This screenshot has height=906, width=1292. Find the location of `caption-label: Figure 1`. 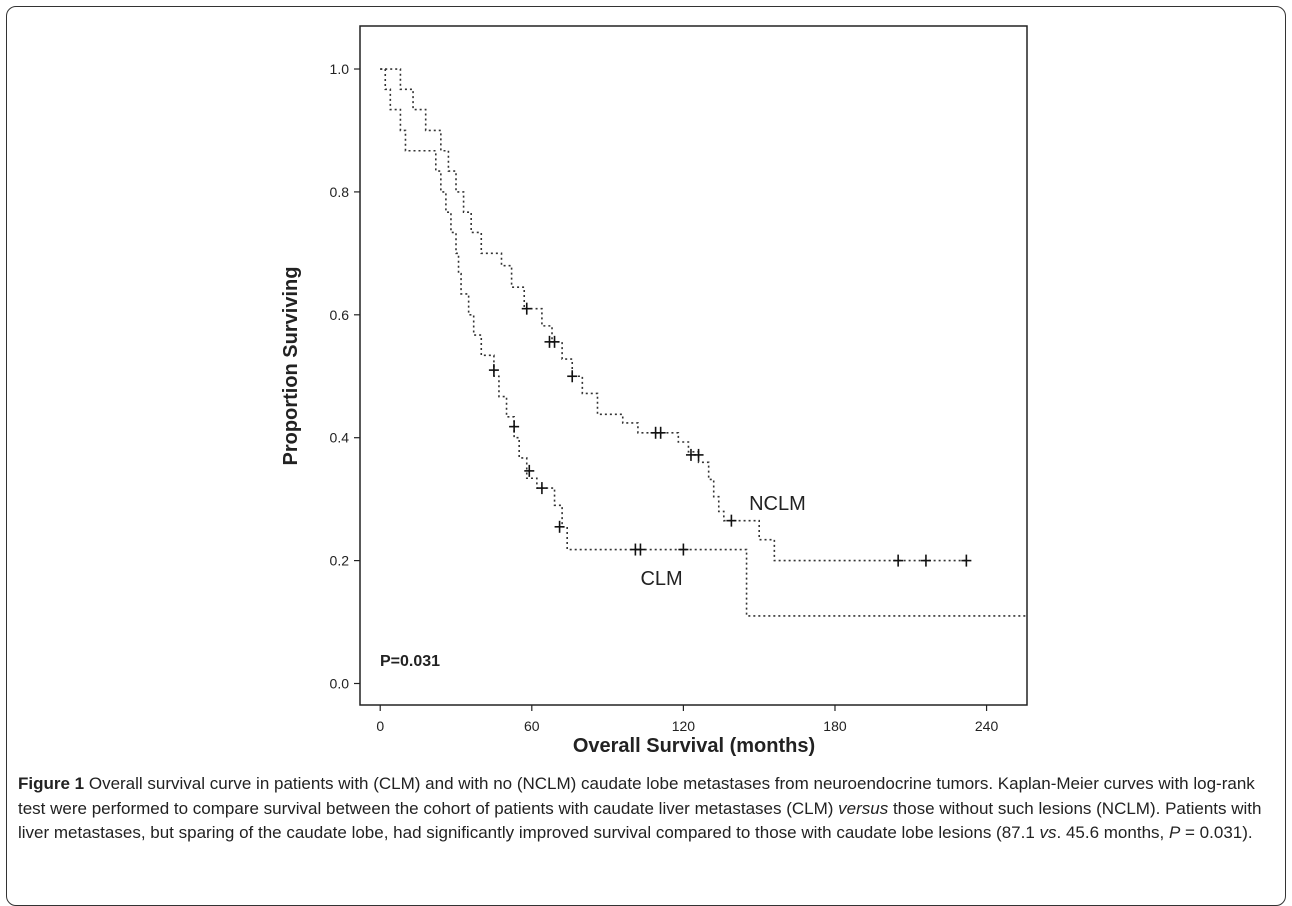

caption-label: Figure 1 is located at coordinates (51, 783).